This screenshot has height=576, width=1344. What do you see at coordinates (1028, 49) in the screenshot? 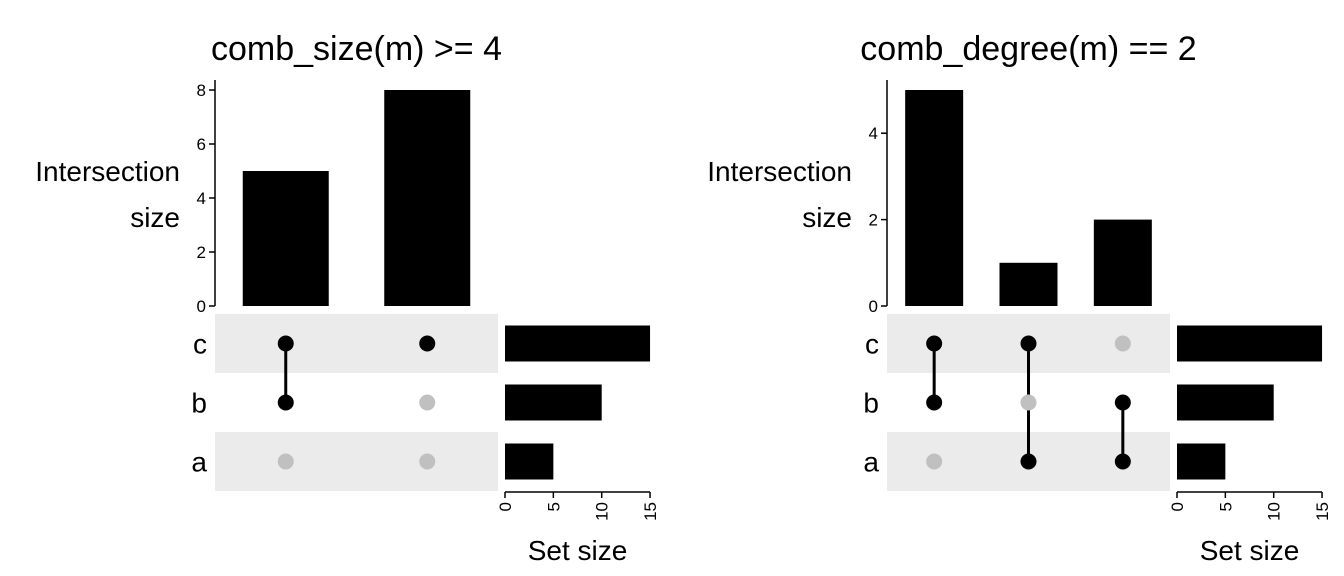
I see `chart-title: comb_degree(m) == 2` at bounding box center [1028, 49].